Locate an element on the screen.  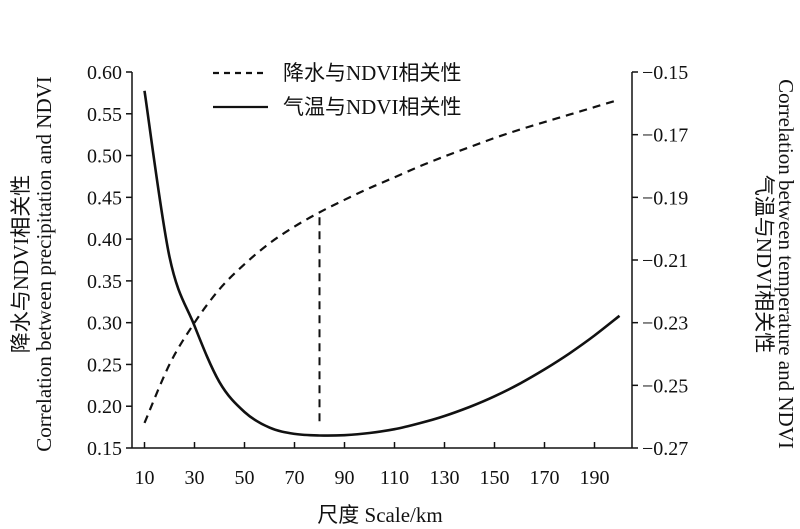
y2-tick-label: −0.15 is located at coordinates (665, 73).